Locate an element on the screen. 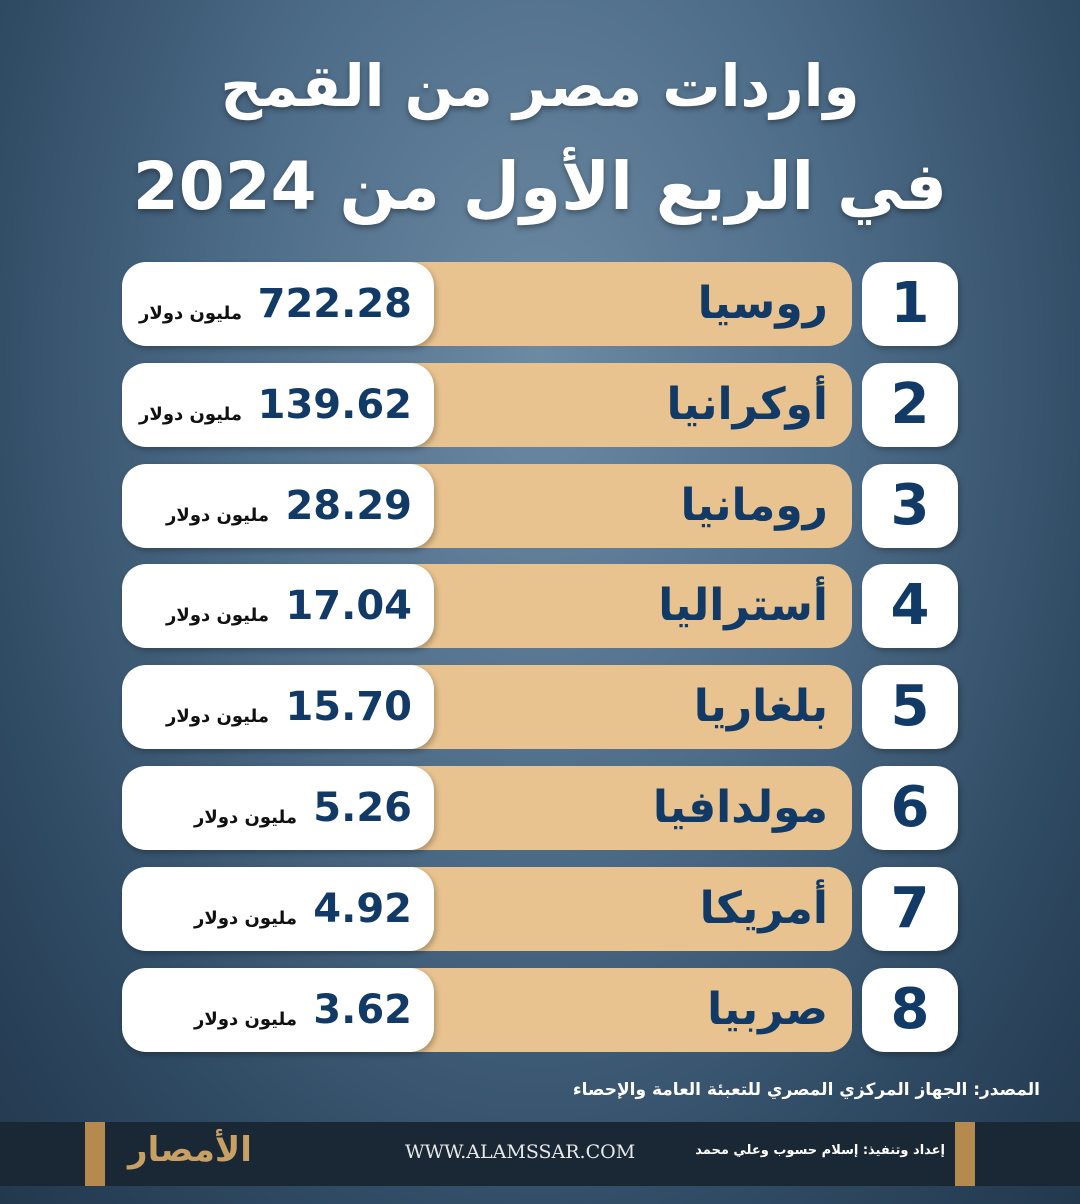 This screenshot has width=1080, height=1204. rank: 6 is located at coordinates (910, 808).